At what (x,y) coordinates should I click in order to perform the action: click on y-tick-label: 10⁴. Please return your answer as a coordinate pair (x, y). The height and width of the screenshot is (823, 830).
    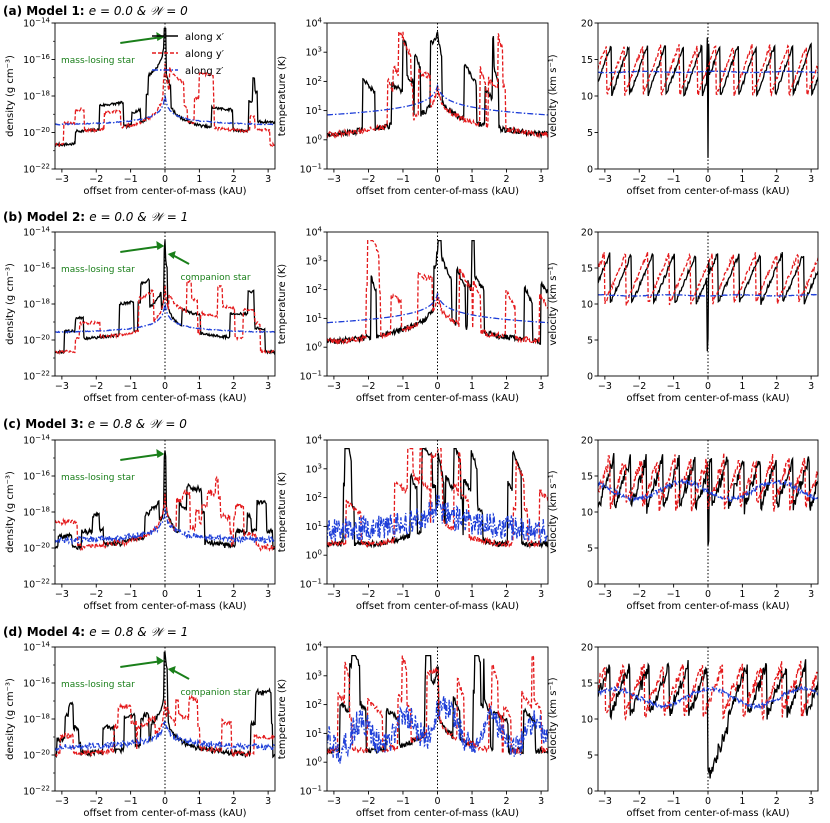
    Looking at the image, I should click on (313, 440).